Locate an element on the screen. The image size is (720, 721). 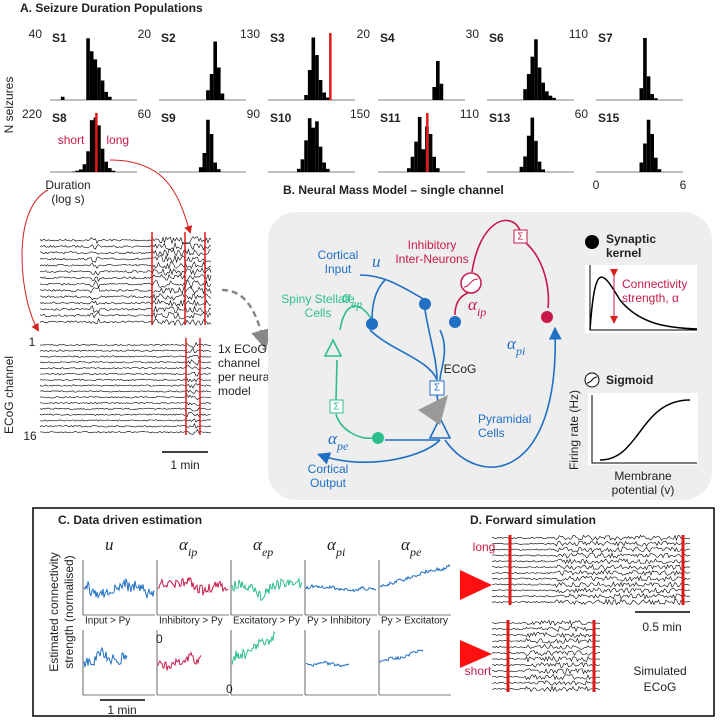
subject-label: S15 is located at coordinates (609, 118).